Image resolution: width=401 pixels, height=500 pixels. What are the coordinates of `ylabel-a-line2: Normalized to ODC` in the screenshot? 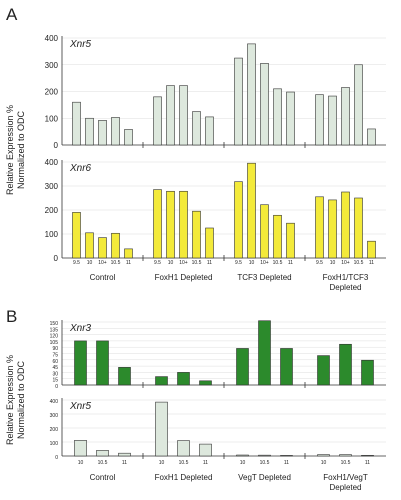 It's located at (21, 149).